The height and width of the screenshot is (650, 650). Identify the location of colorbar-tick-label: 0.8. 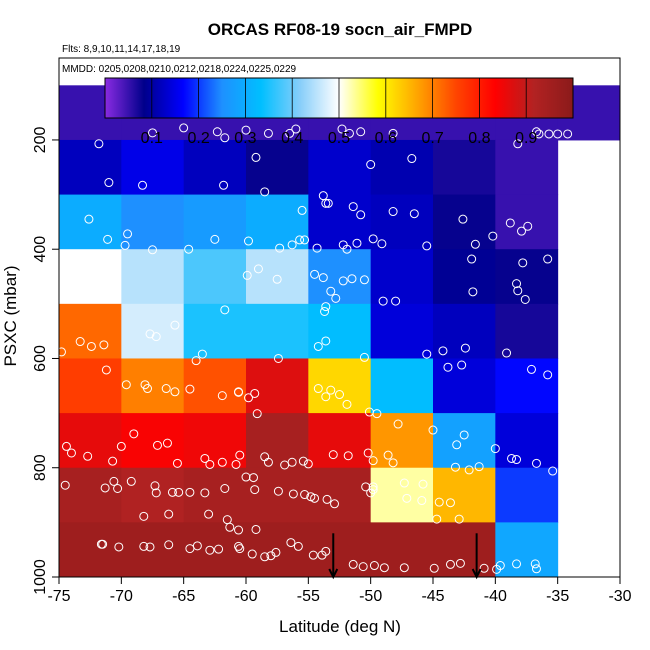
(479, 138).